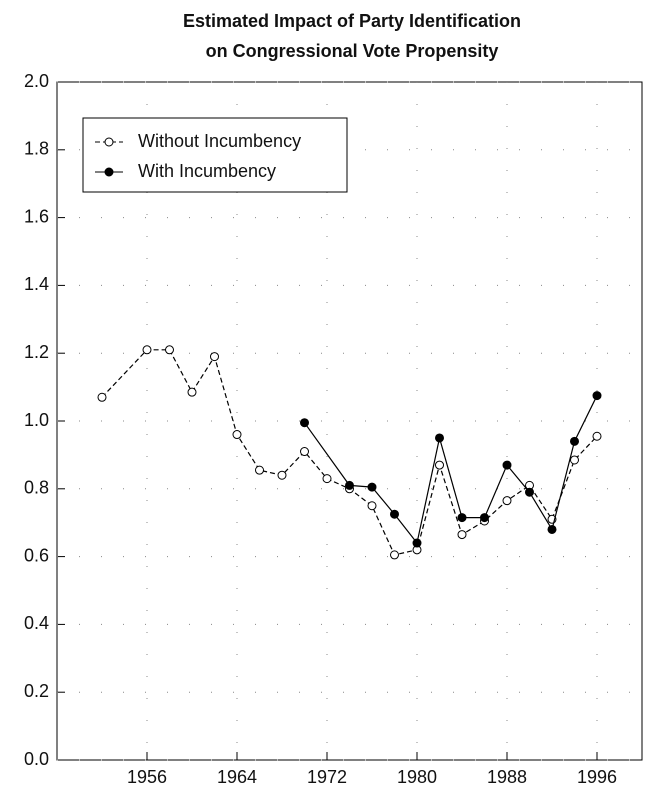 Image resolution: width=648 pixels, height=790 pixels. What do you see at coordinates (352, 51) in the screenshot?
I see `chart-title: on Congressional Vote Propensity` at bounding box center [352, 51].